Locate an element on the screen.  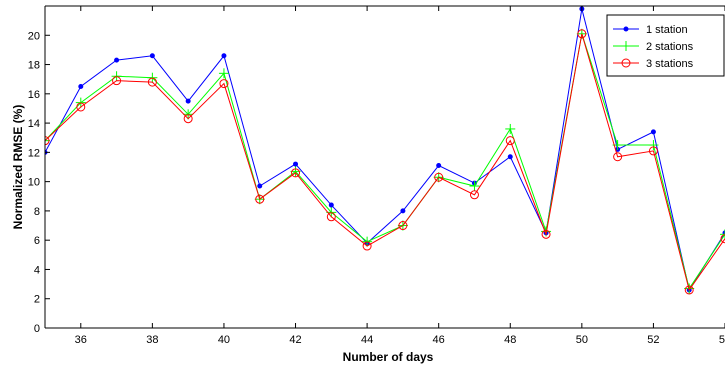
y-axis-title: Normalized RMSE (%) is located at coordinates (18, 167).